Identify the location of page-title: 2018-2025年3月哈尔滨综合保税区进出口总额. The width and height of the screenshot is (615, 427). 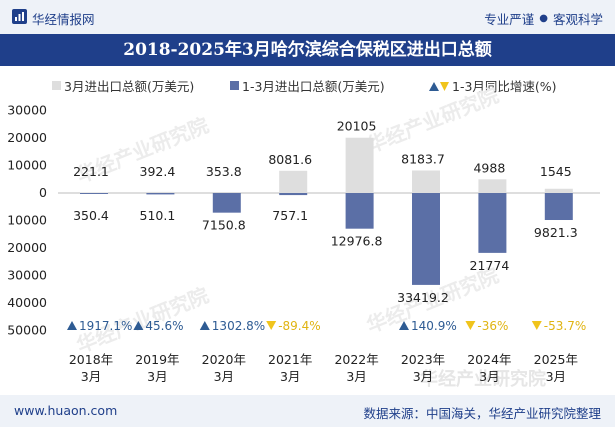
(307, 50).